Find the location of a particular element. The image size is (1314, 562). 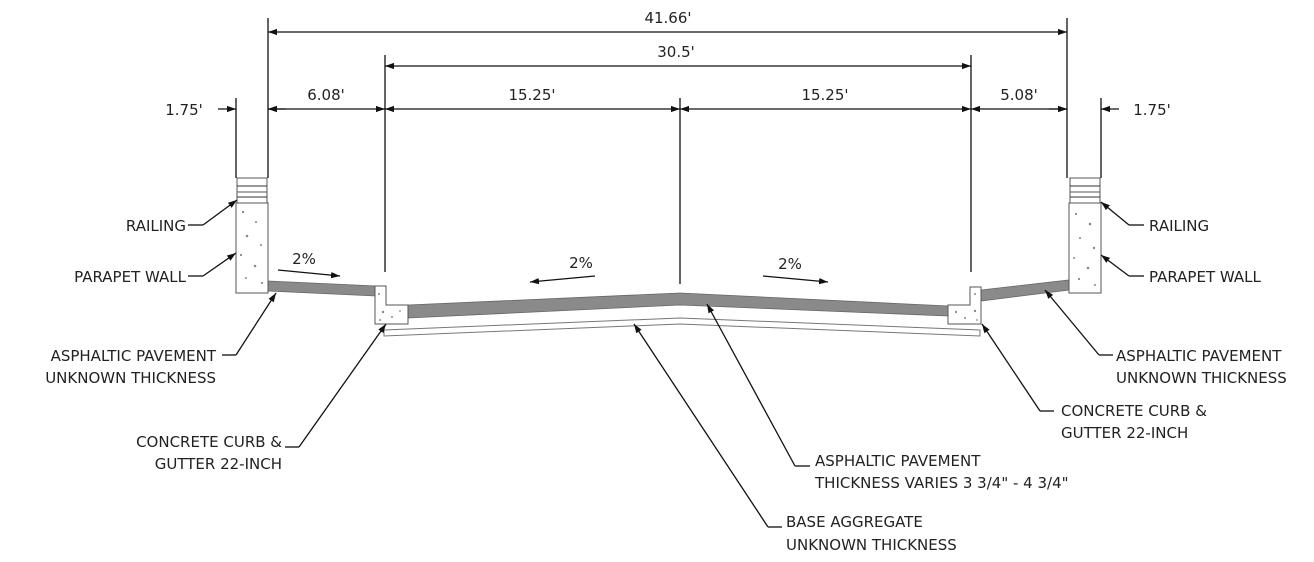

dim-left-shoulder-label: 6.08' is located at coordinates (326, 95).